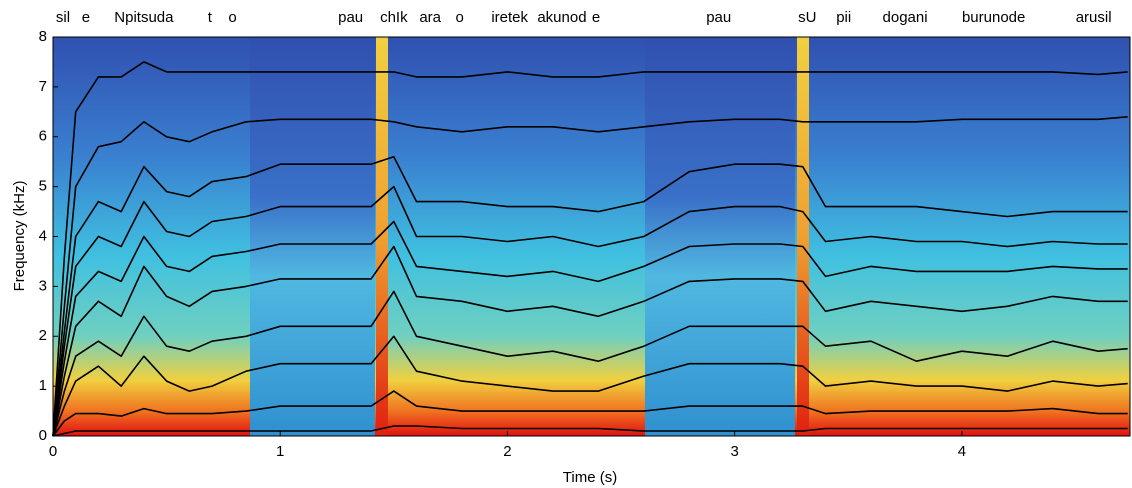 Image resolution: width=1132 pixels, height=488 pixels. I want to click on y-tick-label: 5, so click(43, 186).